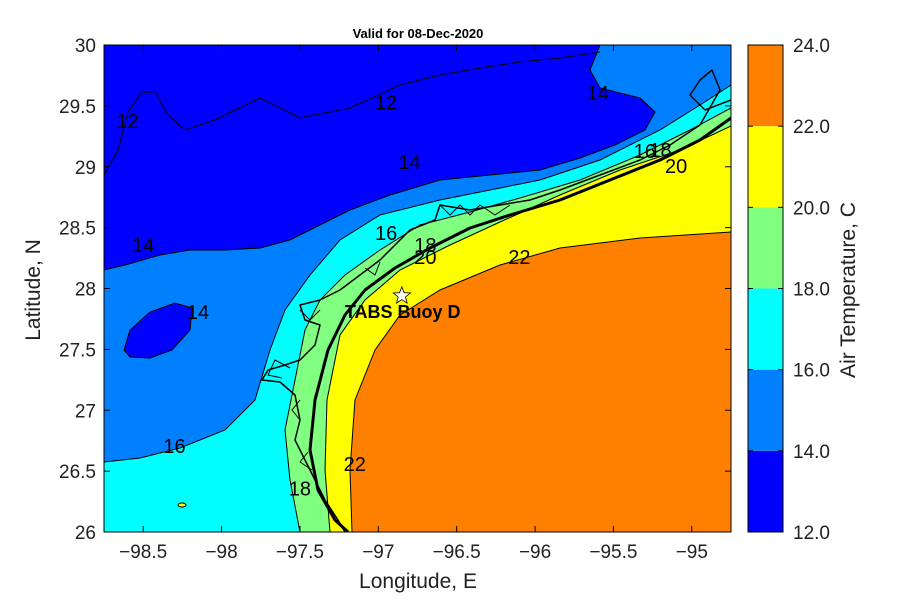  Describe the element at coordinates (300, 552) in the screenshot. I see `x-tick-label-2: −97.5` at that location.